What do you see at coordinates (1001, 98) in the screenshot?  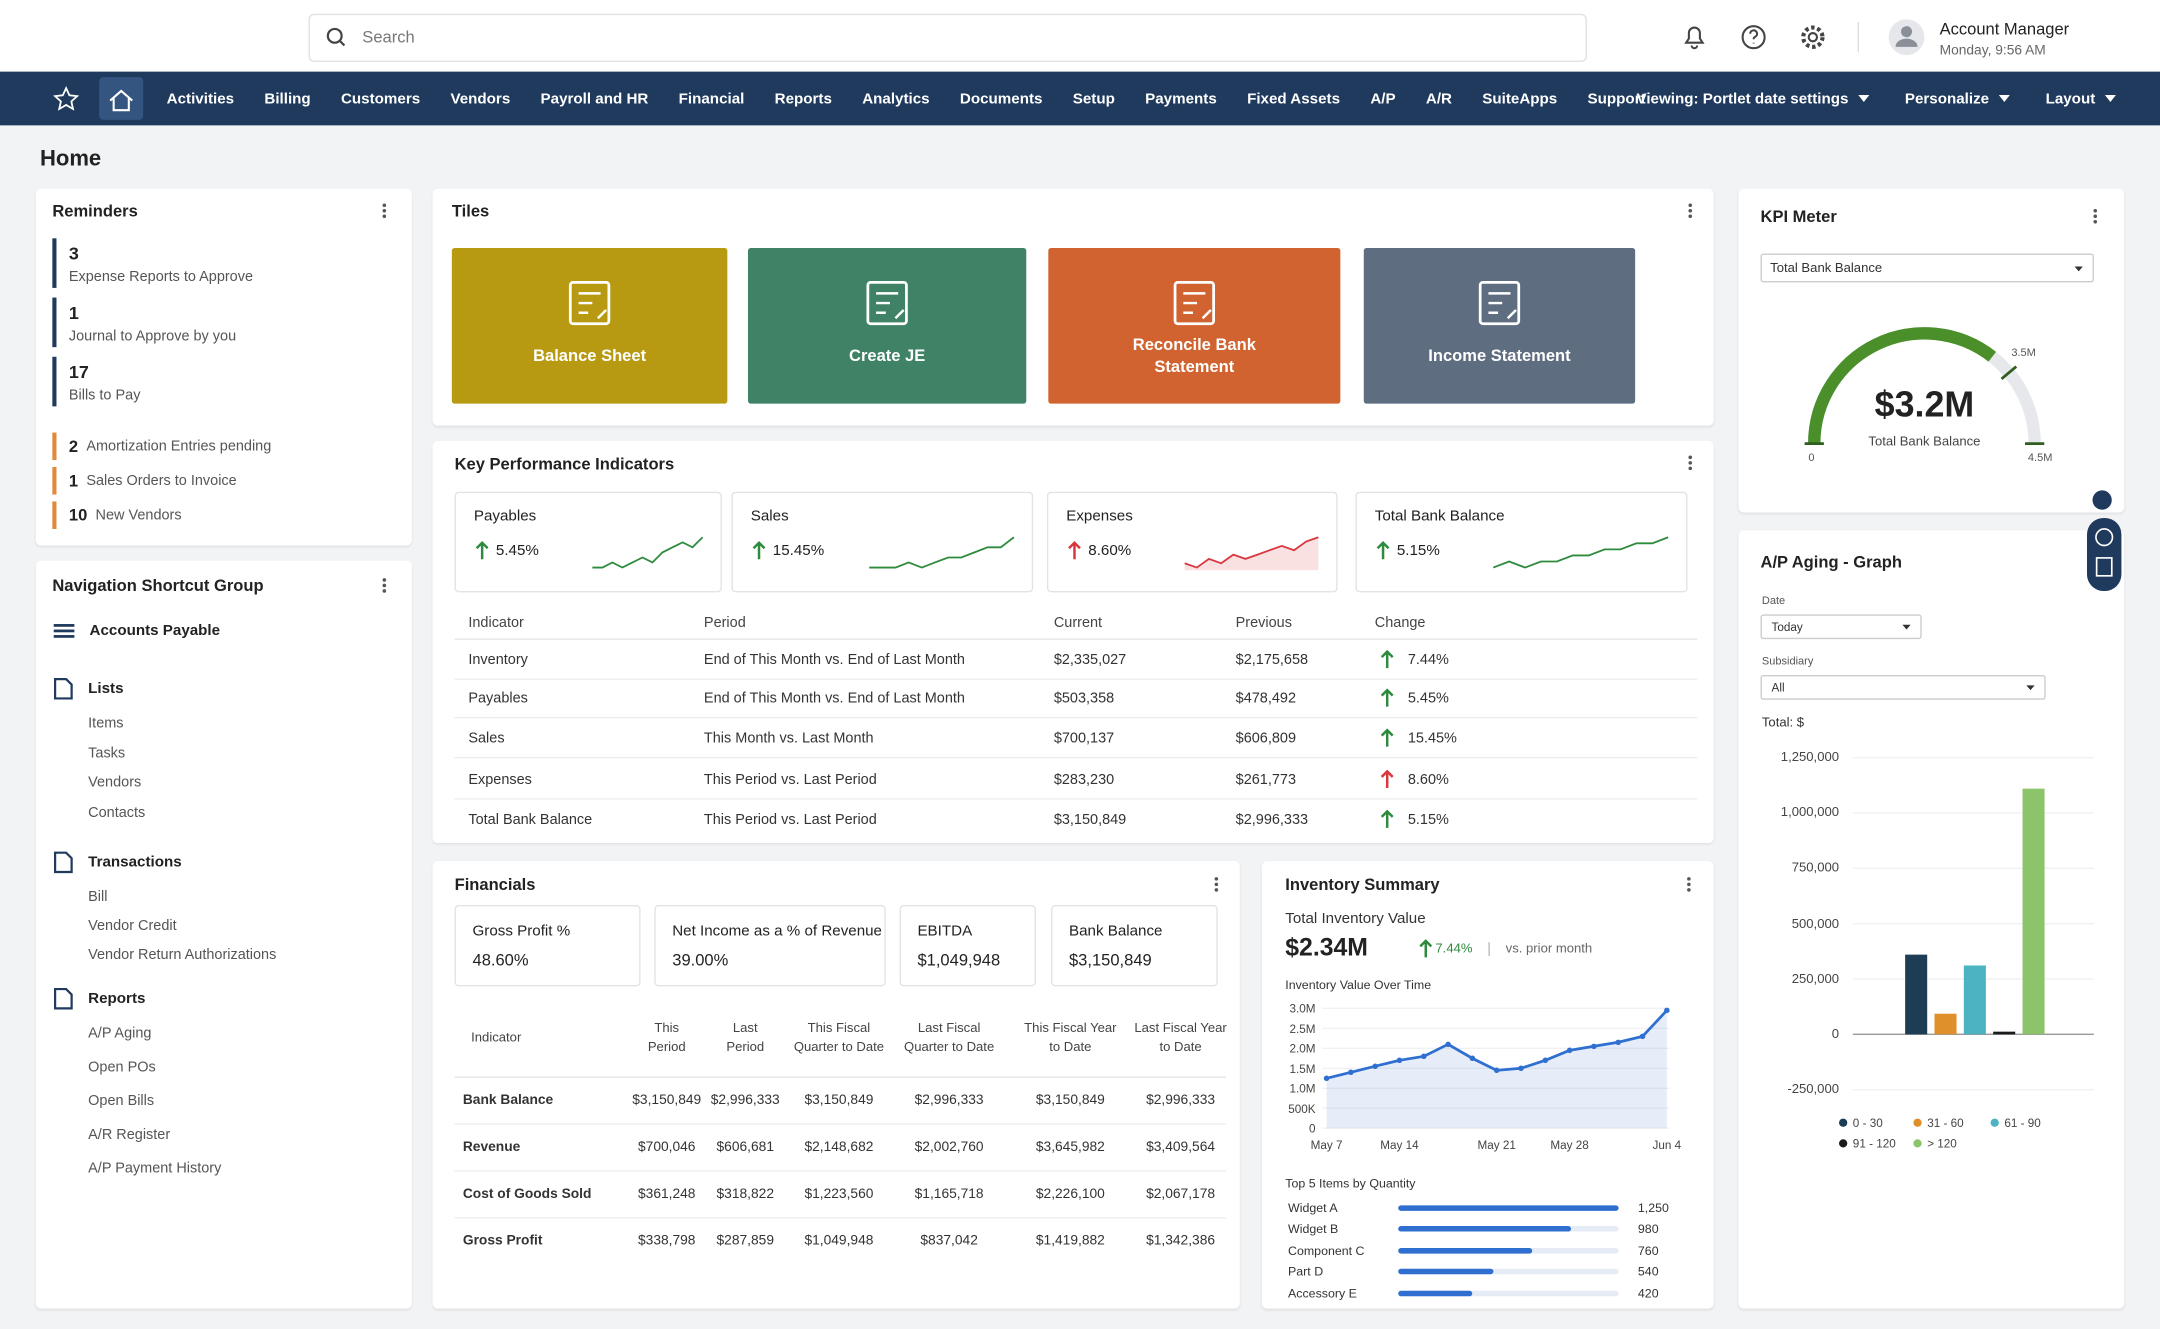 I see `nav-item: Documents` at bounding box center [1001, 98].